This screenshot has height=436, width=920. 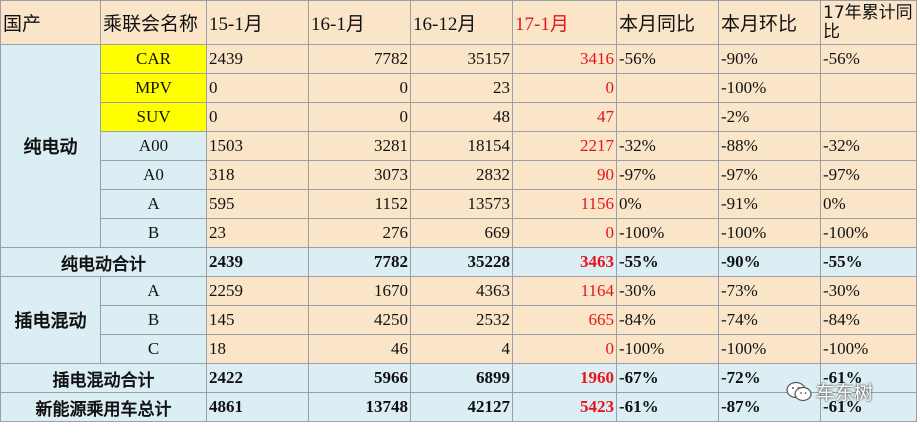 I want to click on table-row: C 18 46 4 0 -100% -100% -100%, so click(x=459, y=349).